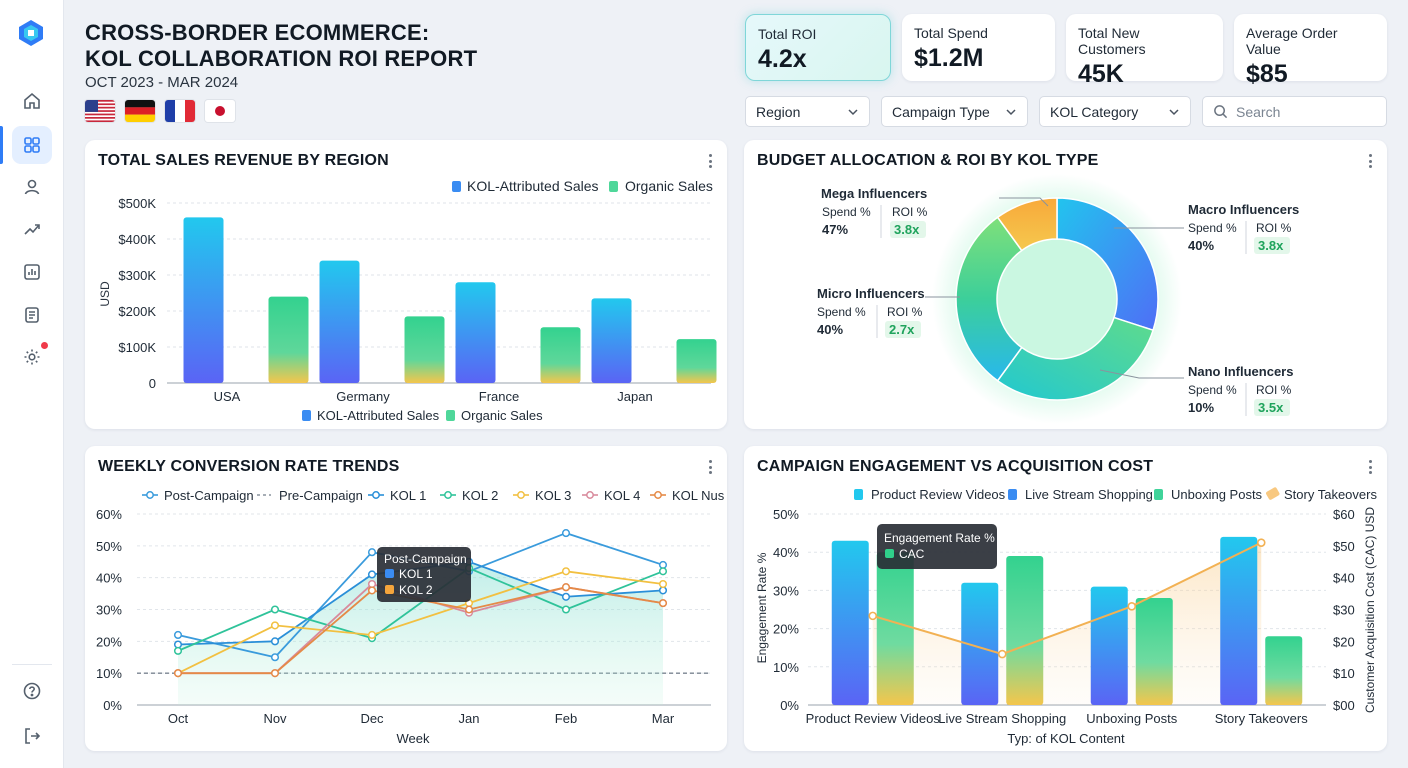  I want to click on bar-organic-france, so click(560, 355).